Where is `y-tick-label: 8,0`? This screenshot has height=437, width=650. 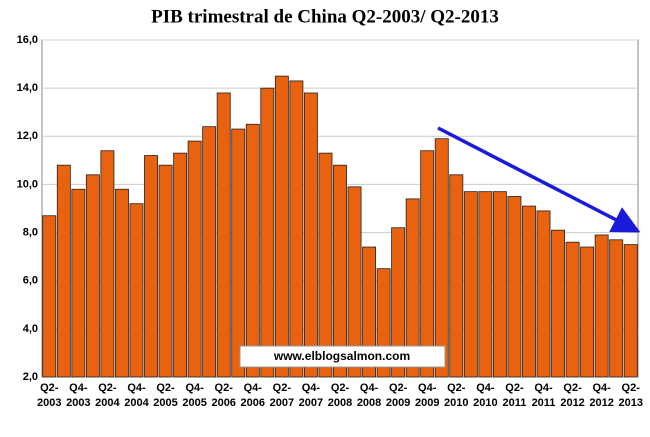
y-tick-label: 8,0 is located at coordinates (30, 232).